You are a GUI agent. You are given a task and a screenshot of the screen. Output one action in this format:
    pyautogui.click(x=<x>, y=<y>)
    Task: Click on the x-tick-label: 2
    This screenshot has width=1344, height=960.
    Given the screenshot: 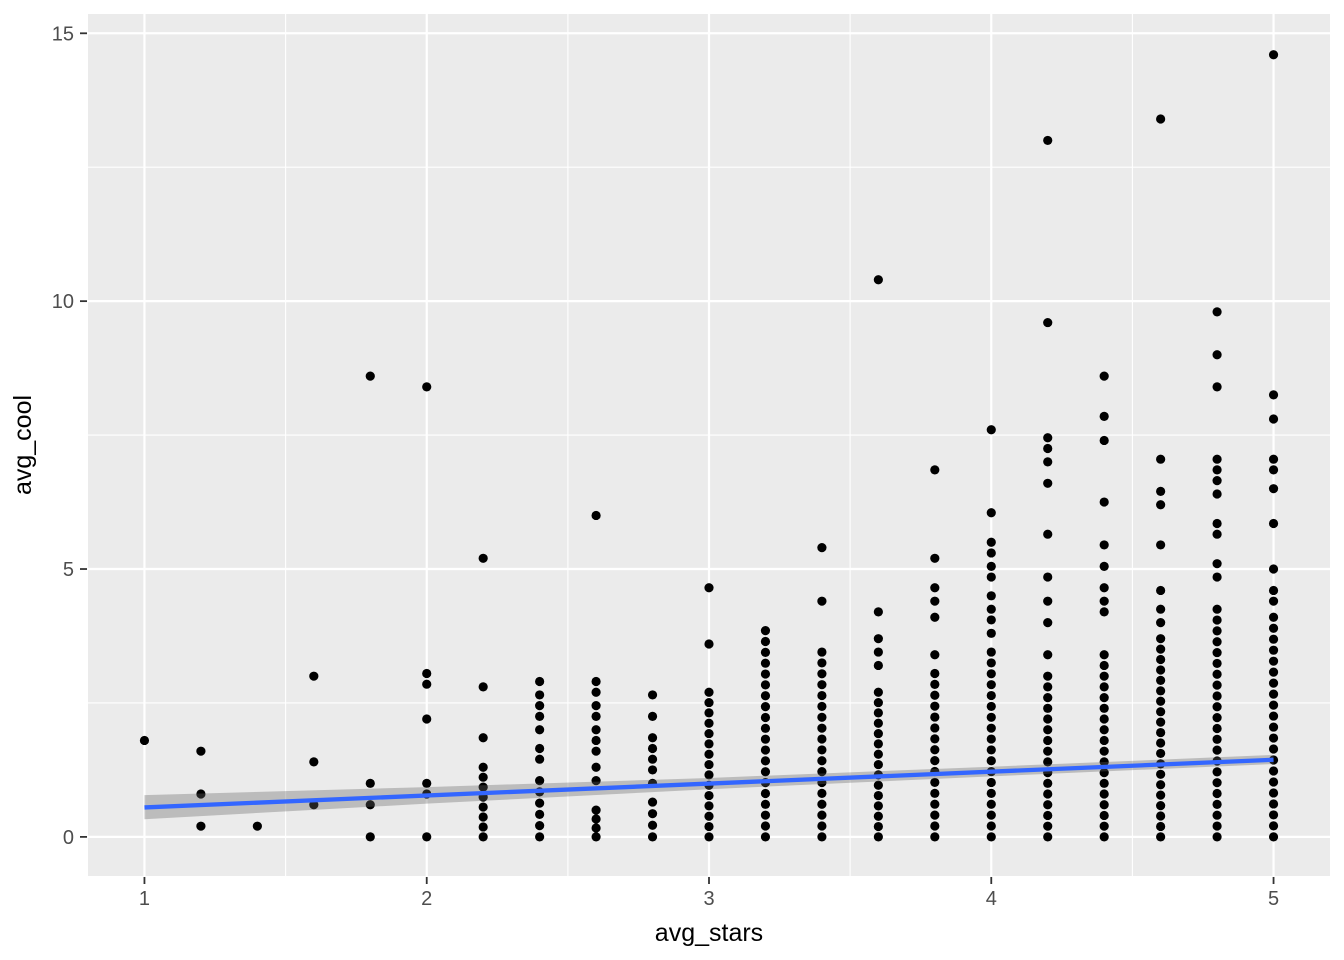 What is the action you would take?
    pyautogui.click(x=426, y=899)
    